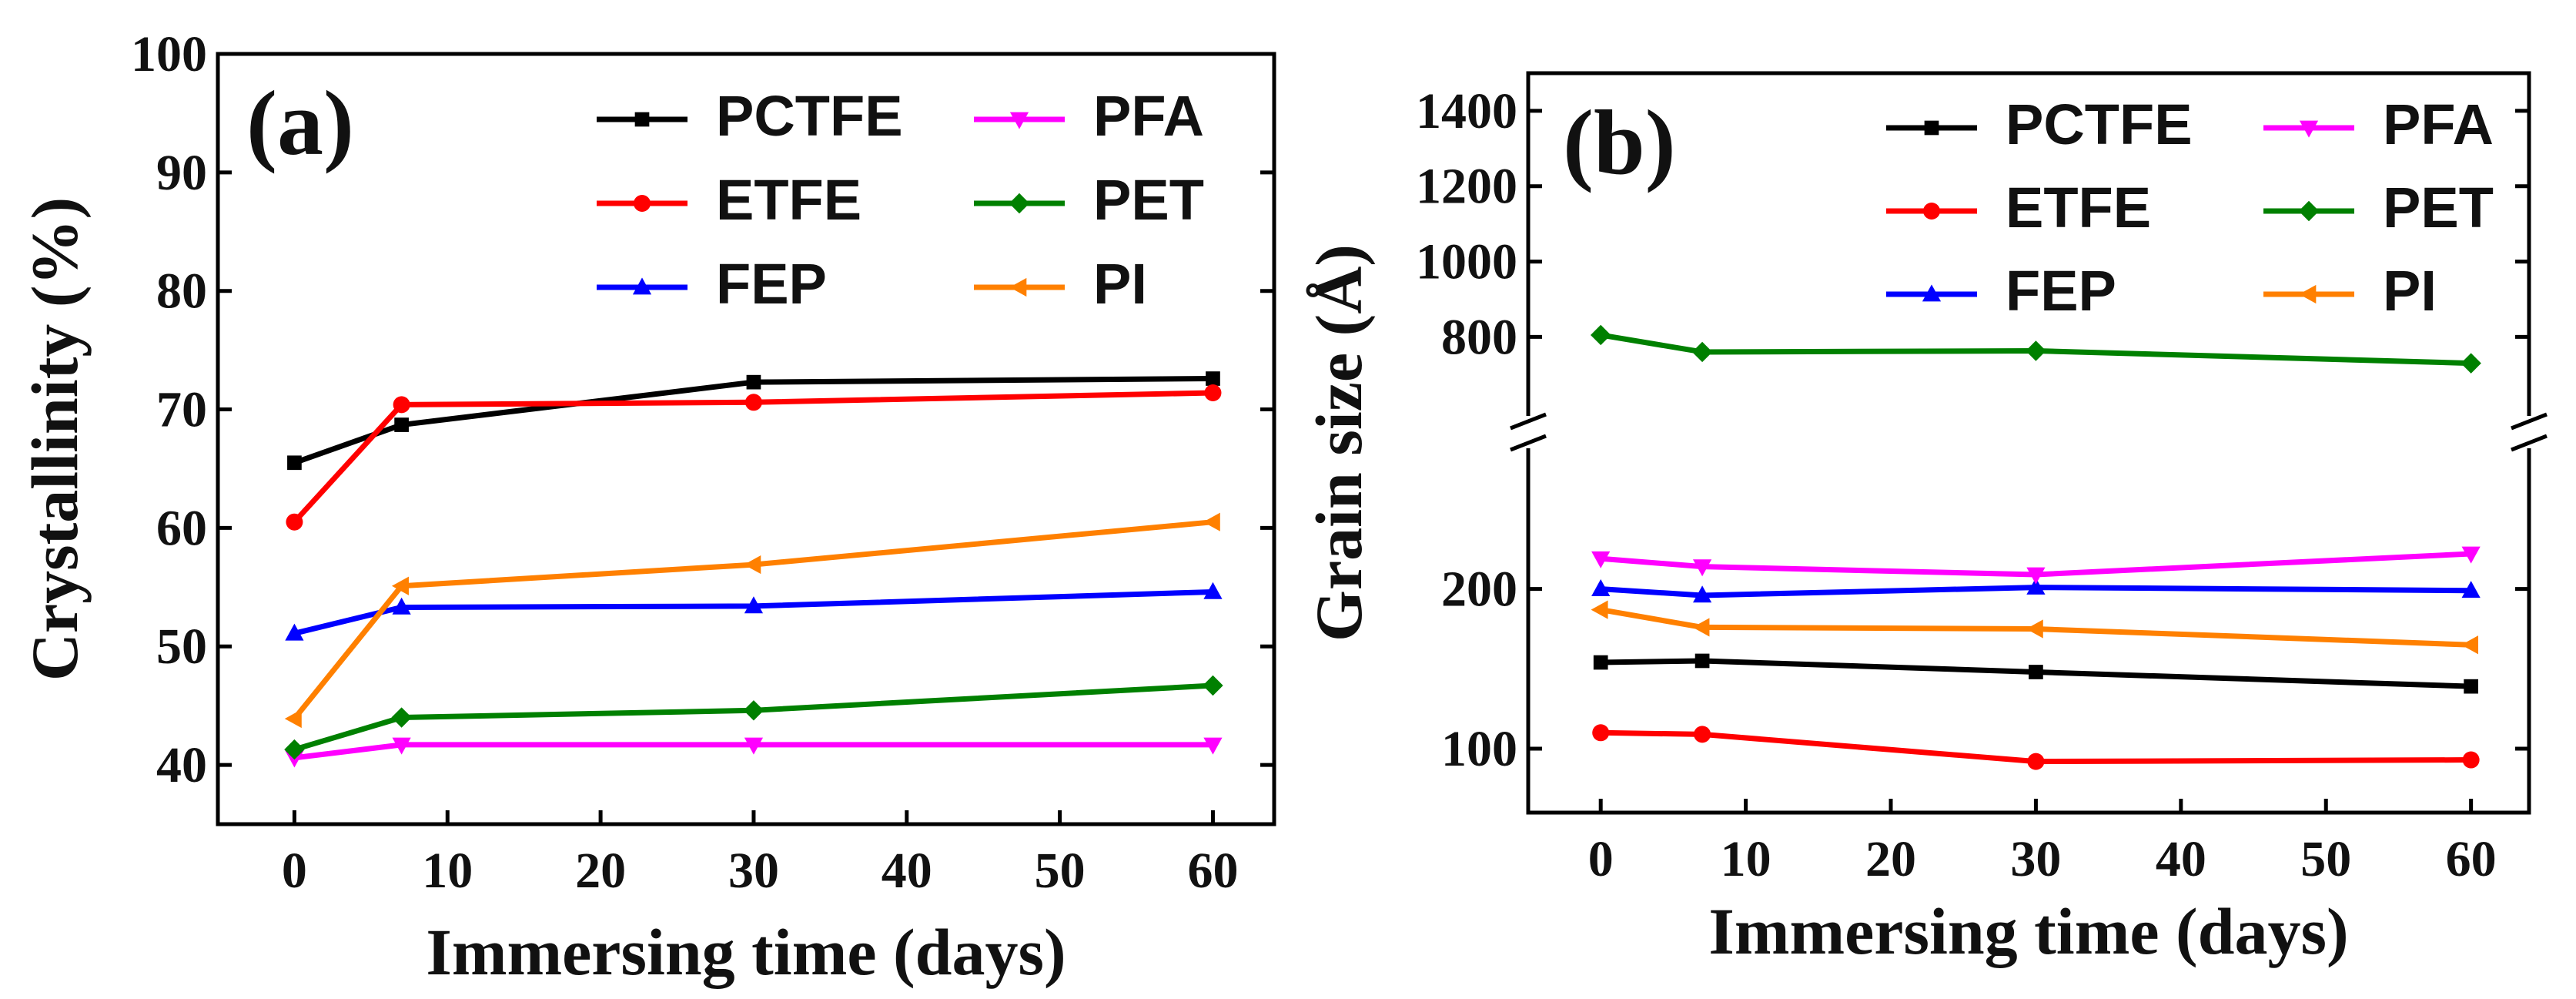  I want to click on series-line-pctfe, so click(2036, 673).